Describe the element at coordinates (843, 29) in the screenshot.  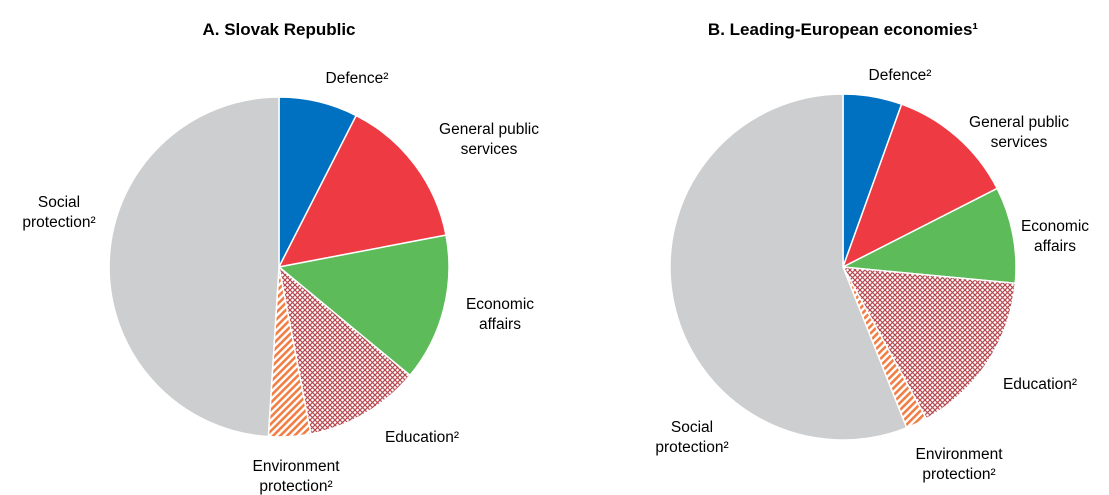
I see `chart-title: B. Leading-European economies¹` at that location.